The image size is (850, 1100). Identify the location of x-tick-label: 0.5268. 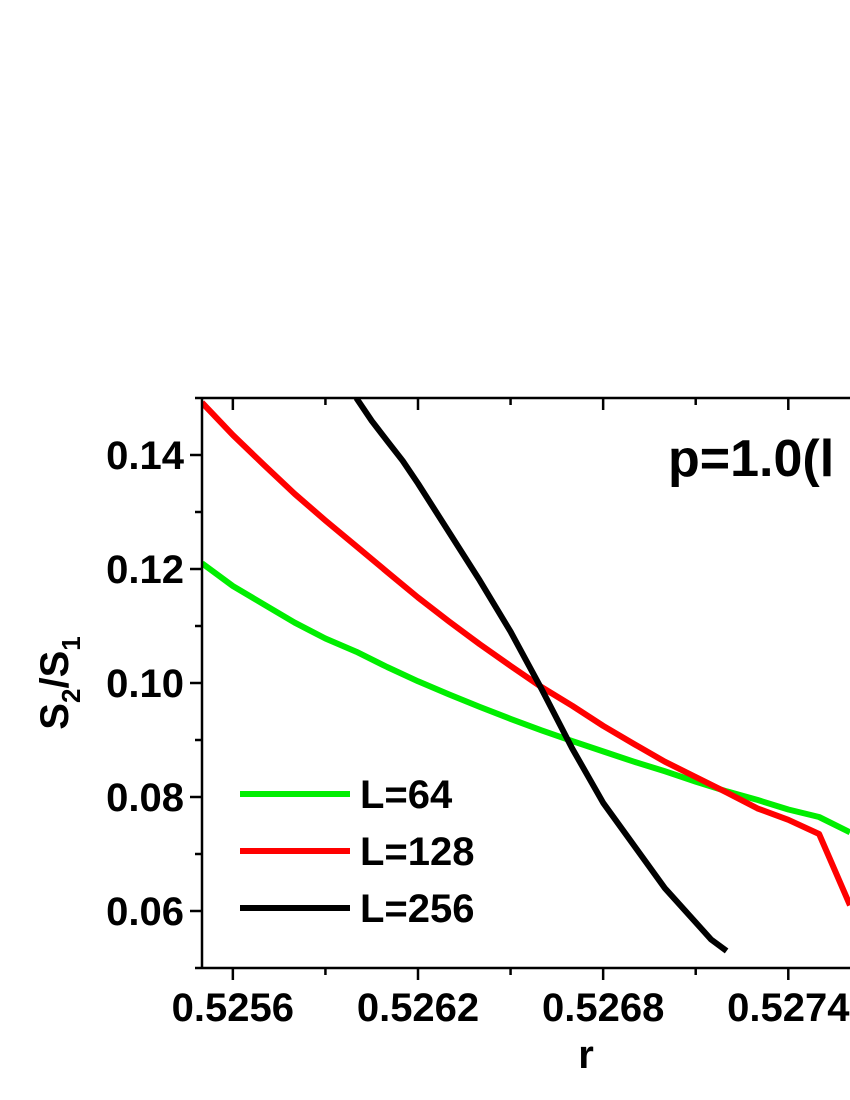
(603, 1008).